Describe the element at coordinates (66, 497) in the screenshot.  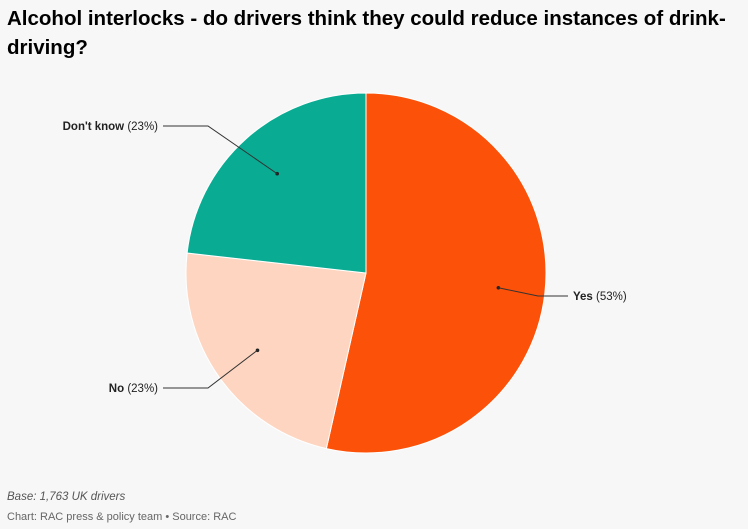
I see `footer-base-note: Base: 1,763 UK drivers` at that location.